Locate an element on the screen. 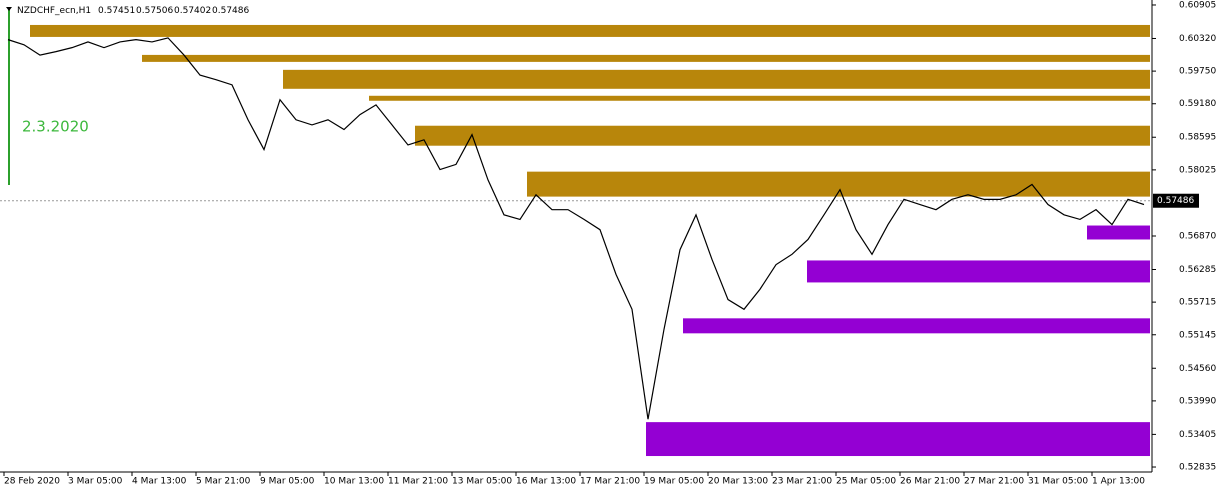 This screenshot has width=1220, height=491. y-tick-label: 0.53990 is located at coordinates (1197, 401).